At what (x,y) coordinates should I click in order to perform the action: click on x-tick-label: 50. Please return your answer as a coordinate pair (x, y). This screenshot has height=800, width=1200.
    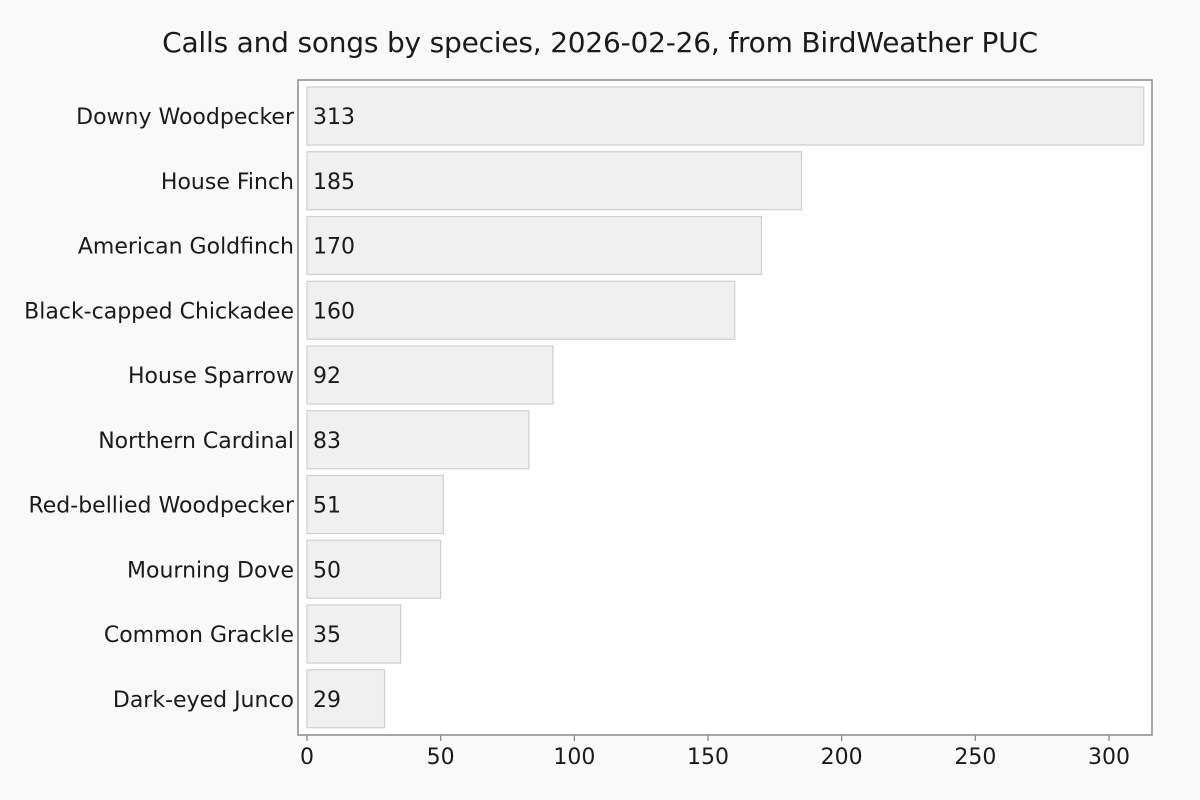
    Looking at the image, I should click on (441, 757).